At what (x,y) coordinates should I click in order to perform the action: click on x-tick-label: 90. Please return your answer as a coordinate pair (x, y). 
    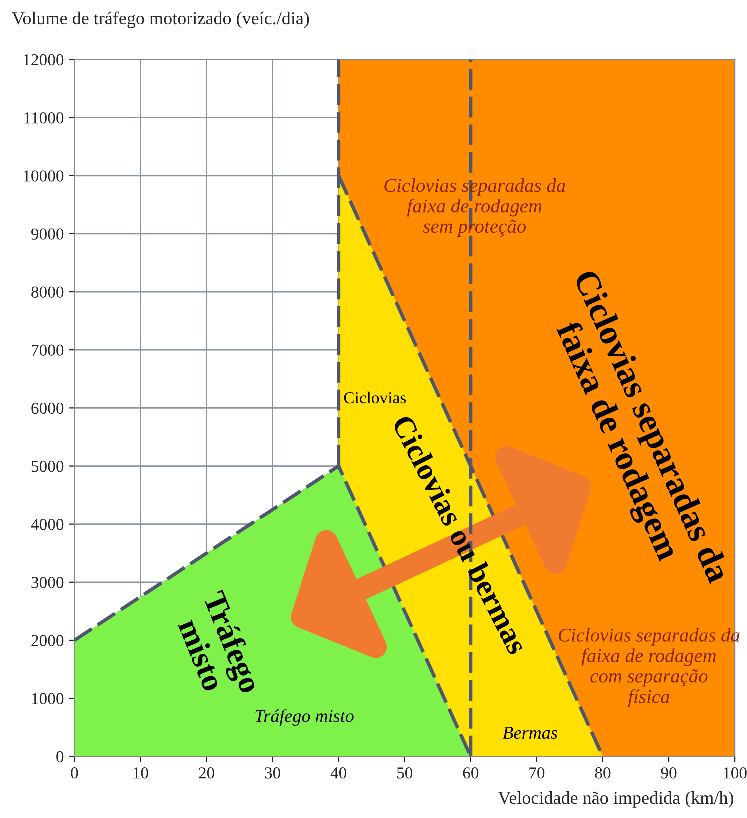
    Looking at the image, I should click on (669, 773).